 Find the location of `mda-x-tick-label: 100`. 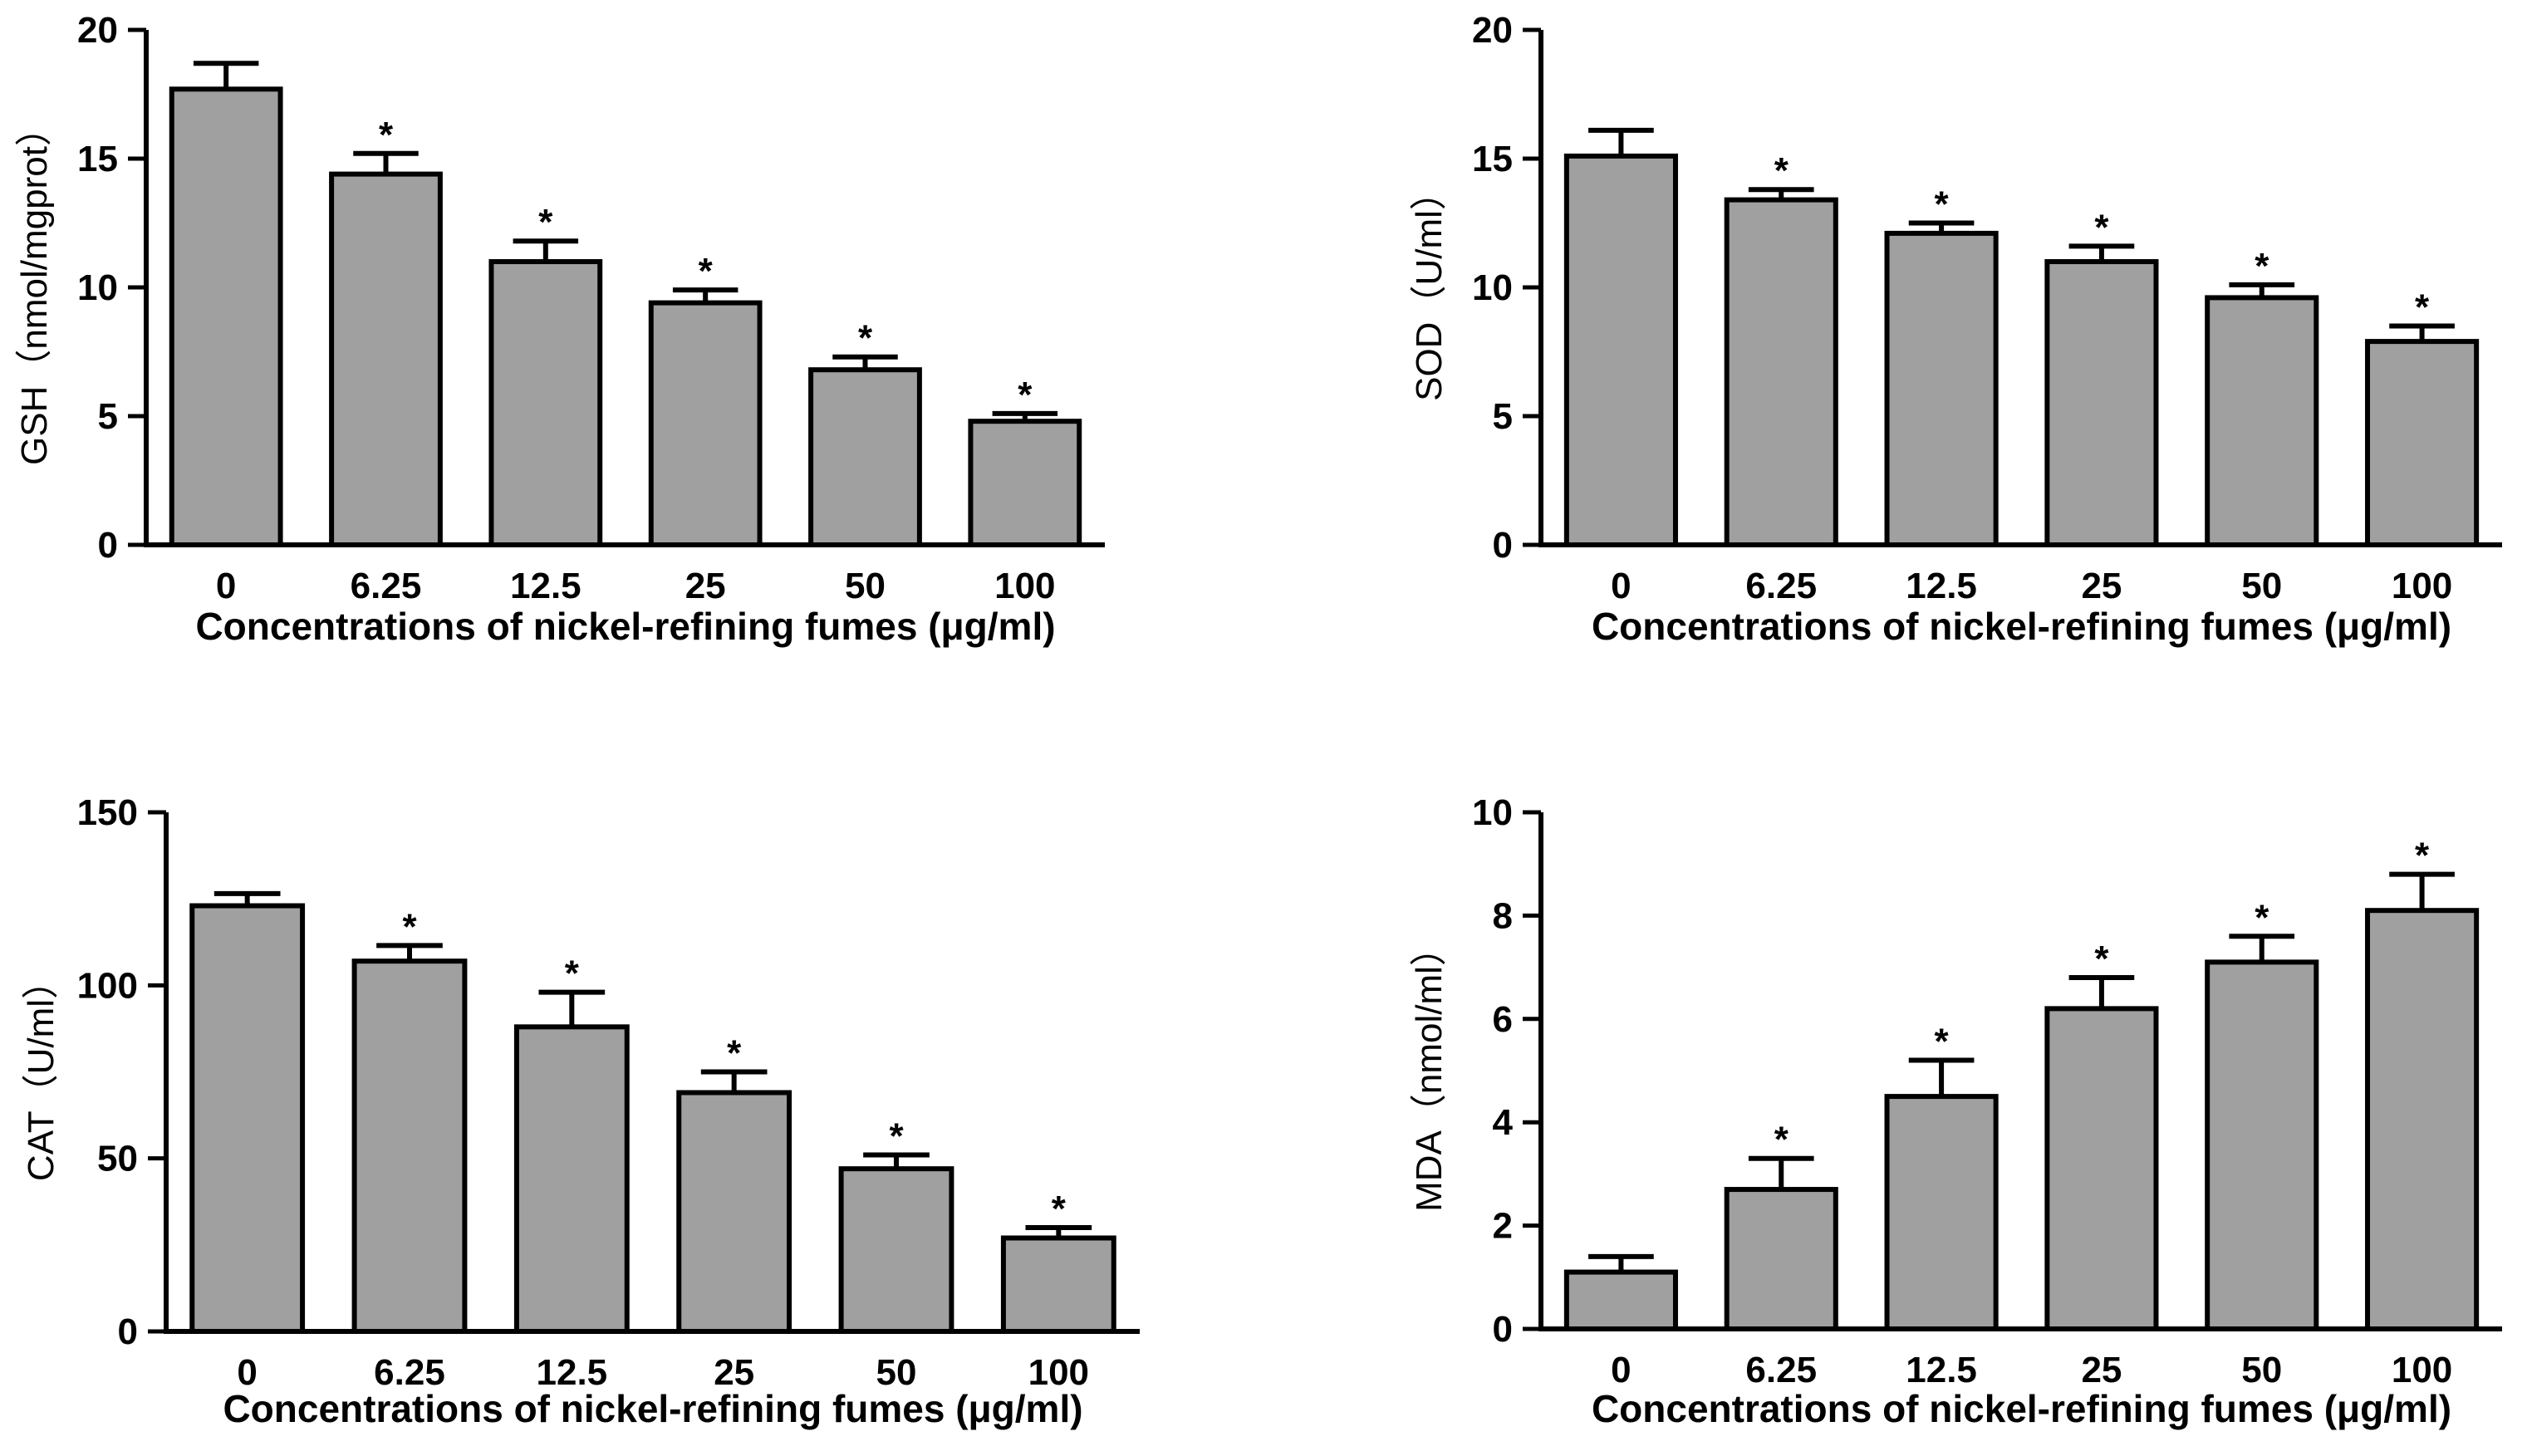

mda-x-tick-label: 100 is located at coordinates (2422, 1370).